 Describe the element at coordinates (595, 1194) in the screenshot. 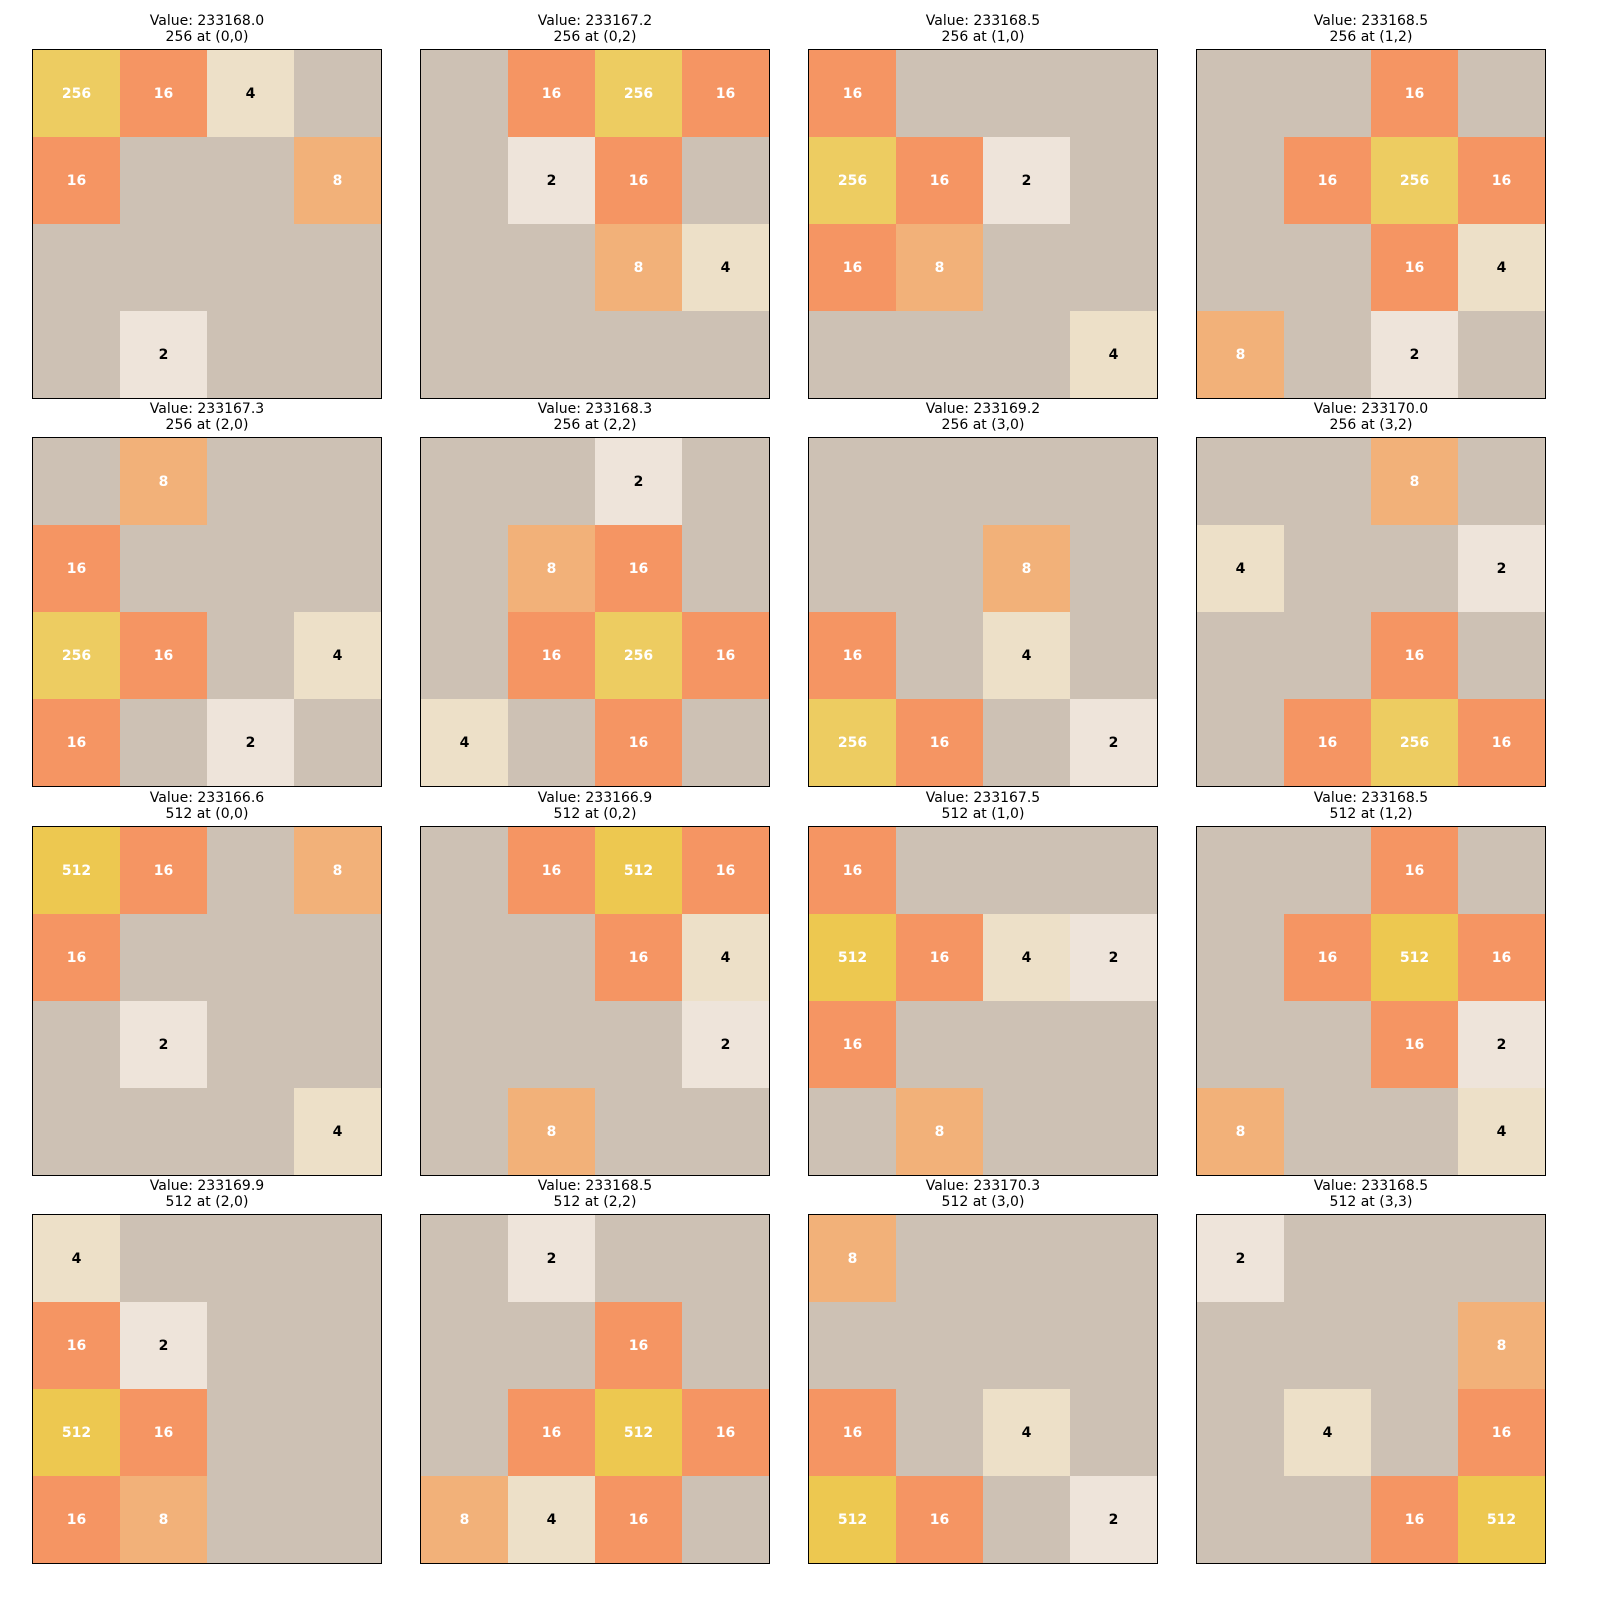

I see `panel-title: Value: 233168.5 512 at (2,2)` at that location.